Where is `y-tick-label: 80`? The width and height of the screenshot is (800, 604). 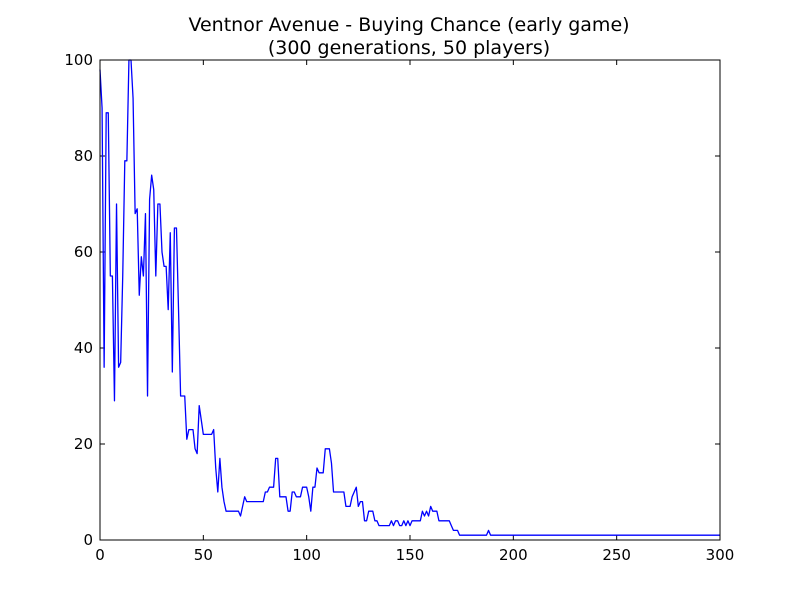 y-tick-label: 80 is located at coordinates (83, 156).